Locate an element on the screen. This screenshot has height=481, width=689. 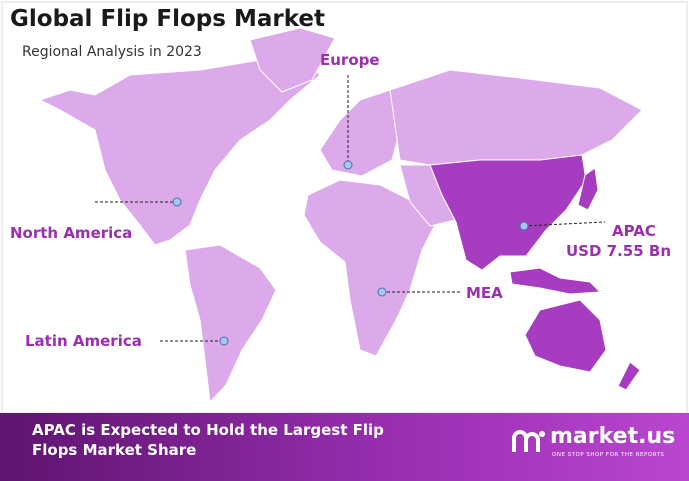
region-value: USD 7.55 Bn is located at coordinates (618, 251).